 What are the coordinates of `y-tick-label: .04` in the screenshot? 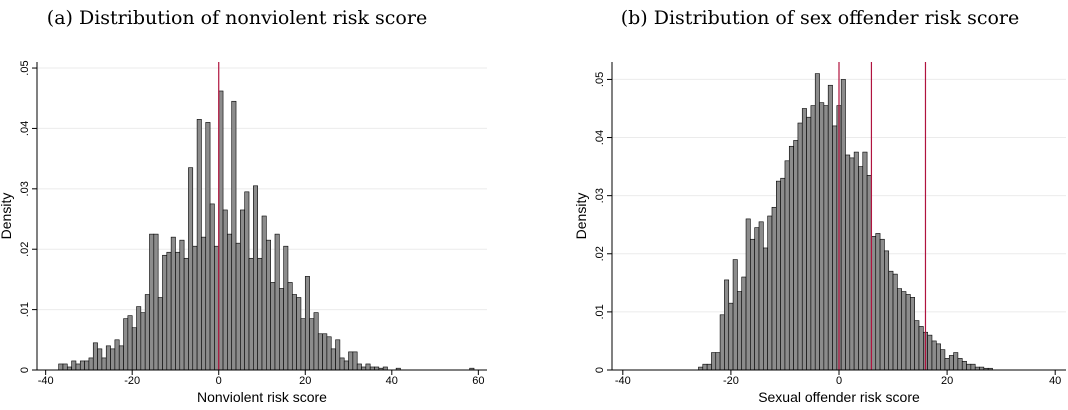 It's located at (25, 128).